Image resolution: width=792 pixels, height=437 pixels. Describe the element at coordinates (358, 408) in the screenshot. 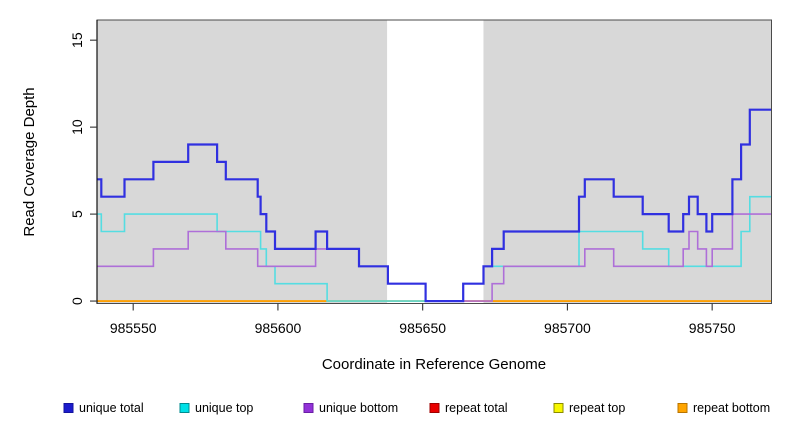

I see `legend-label: unique bottom` at that location.